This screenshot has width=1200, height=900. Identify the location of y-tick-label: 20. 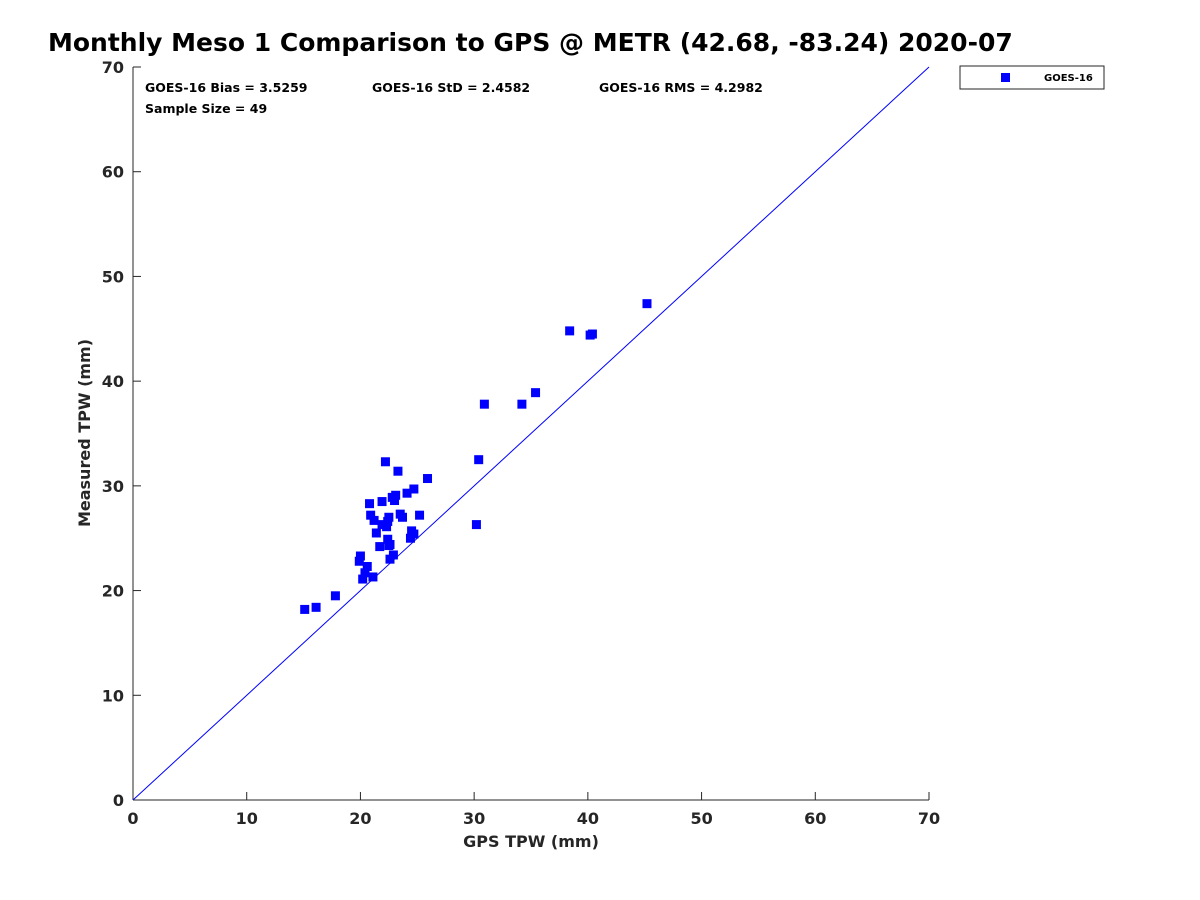
(113, 591).